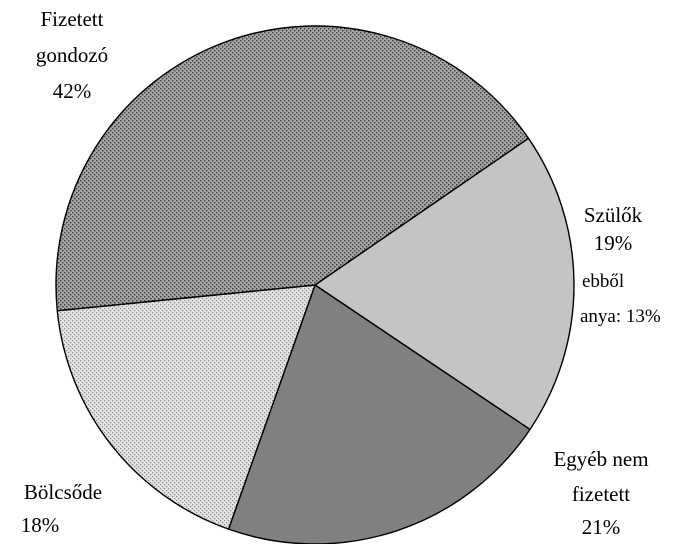  I want to click on label-bolcsode: Bölcsőde, so click(63, 492).